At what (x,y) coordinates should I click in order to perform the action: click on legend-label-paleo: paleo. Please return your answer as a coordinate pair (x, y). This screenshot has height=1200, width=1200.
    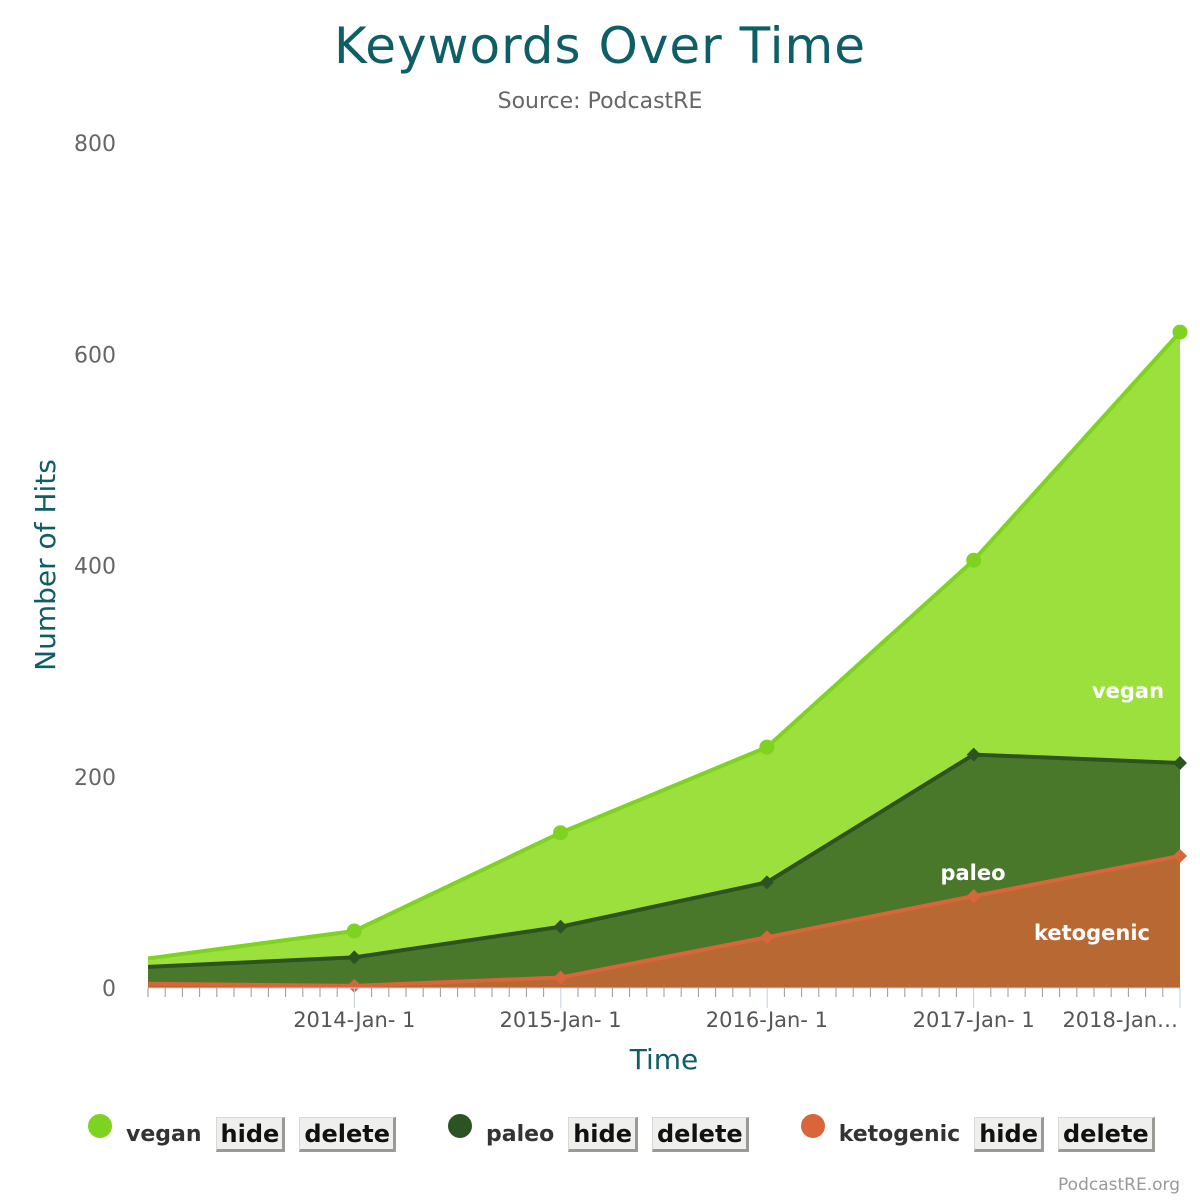
    Looking at the image, I should click on (520, 1134).